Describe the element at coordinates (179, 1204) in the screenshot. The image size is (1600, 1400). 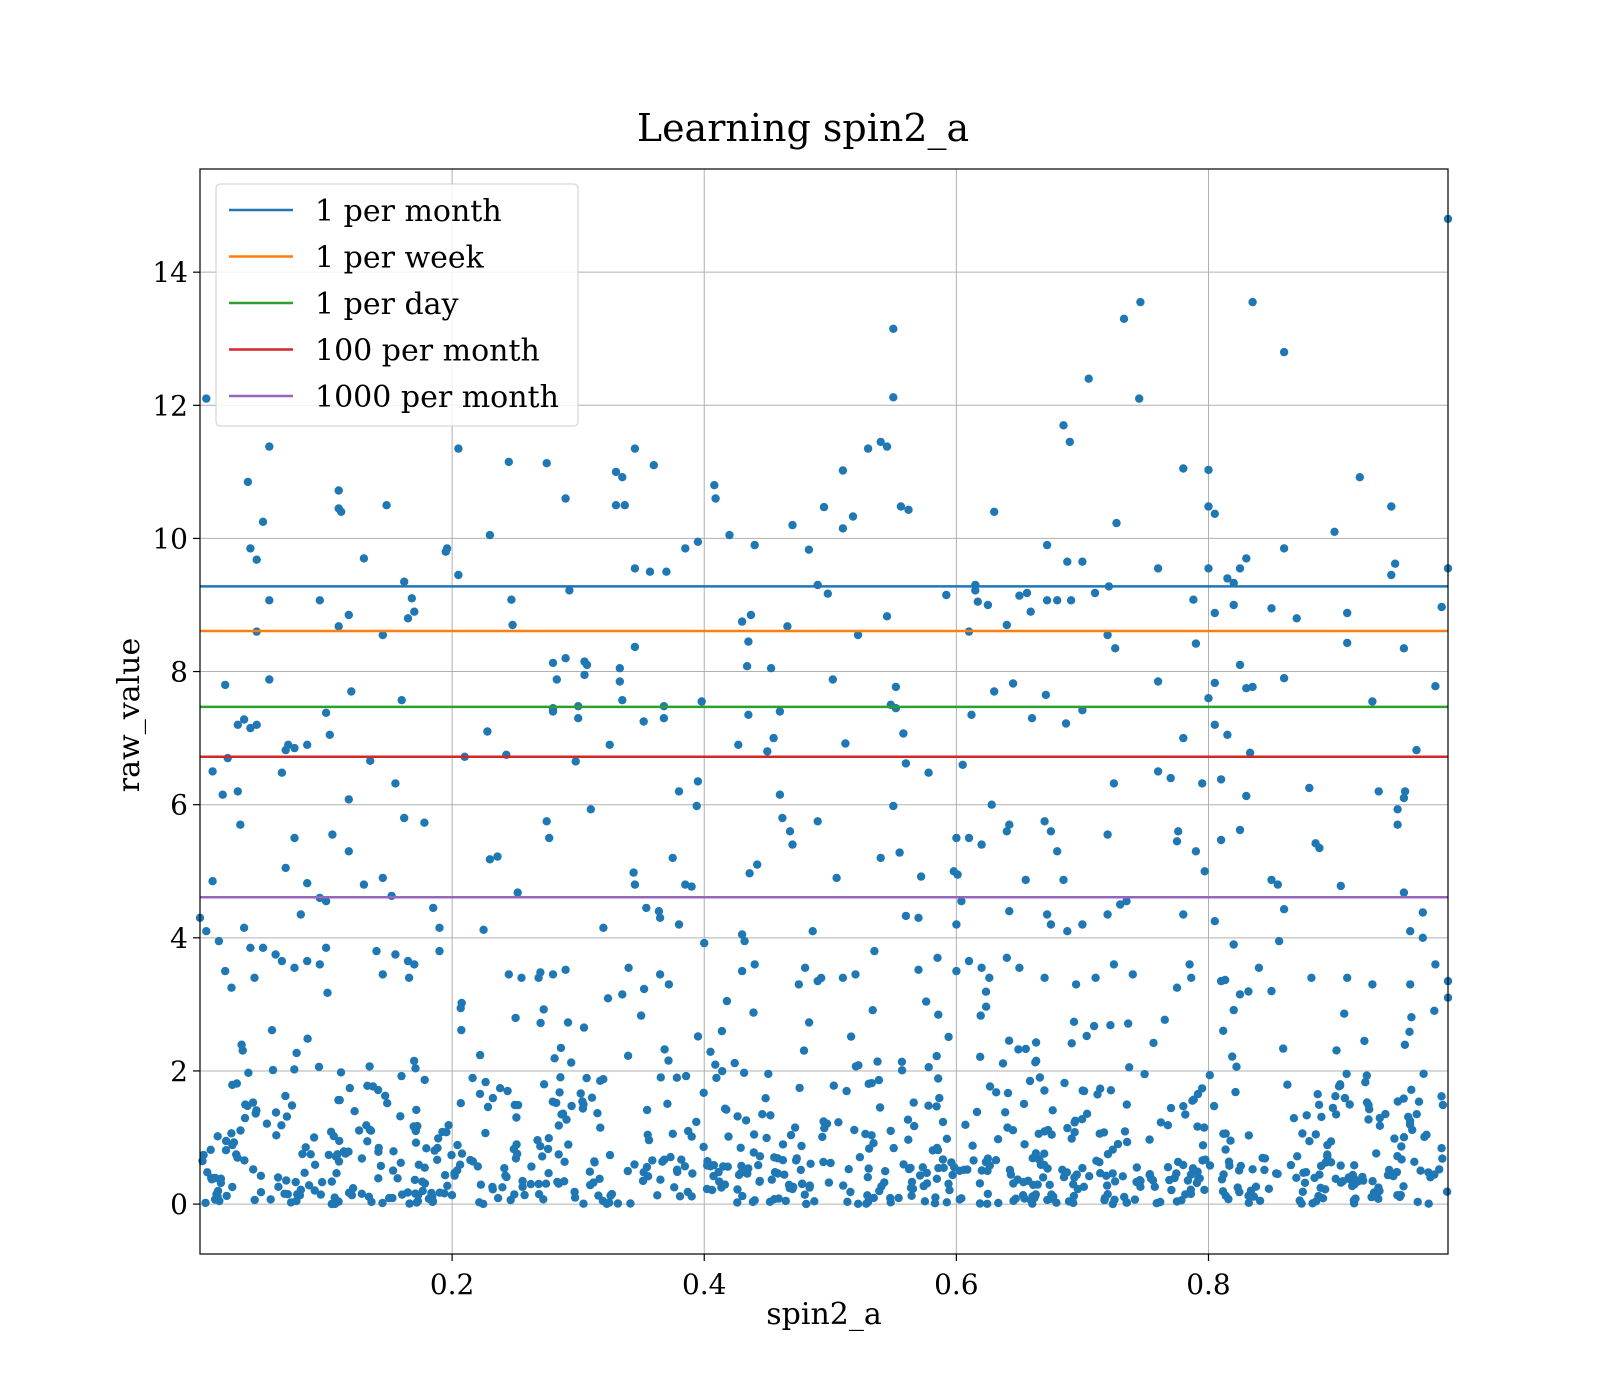
I see `y-tick-label: 0` at that location.